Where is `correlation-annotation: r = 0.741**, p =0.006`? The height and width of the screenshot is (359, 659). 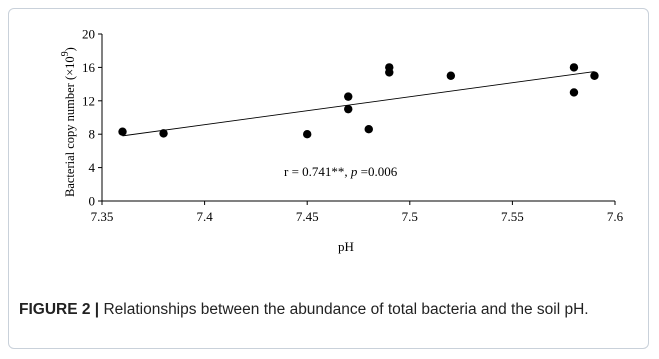
correlation-annotation: r = 0.741**, p =0.006 is located at coordinates (341, 171).